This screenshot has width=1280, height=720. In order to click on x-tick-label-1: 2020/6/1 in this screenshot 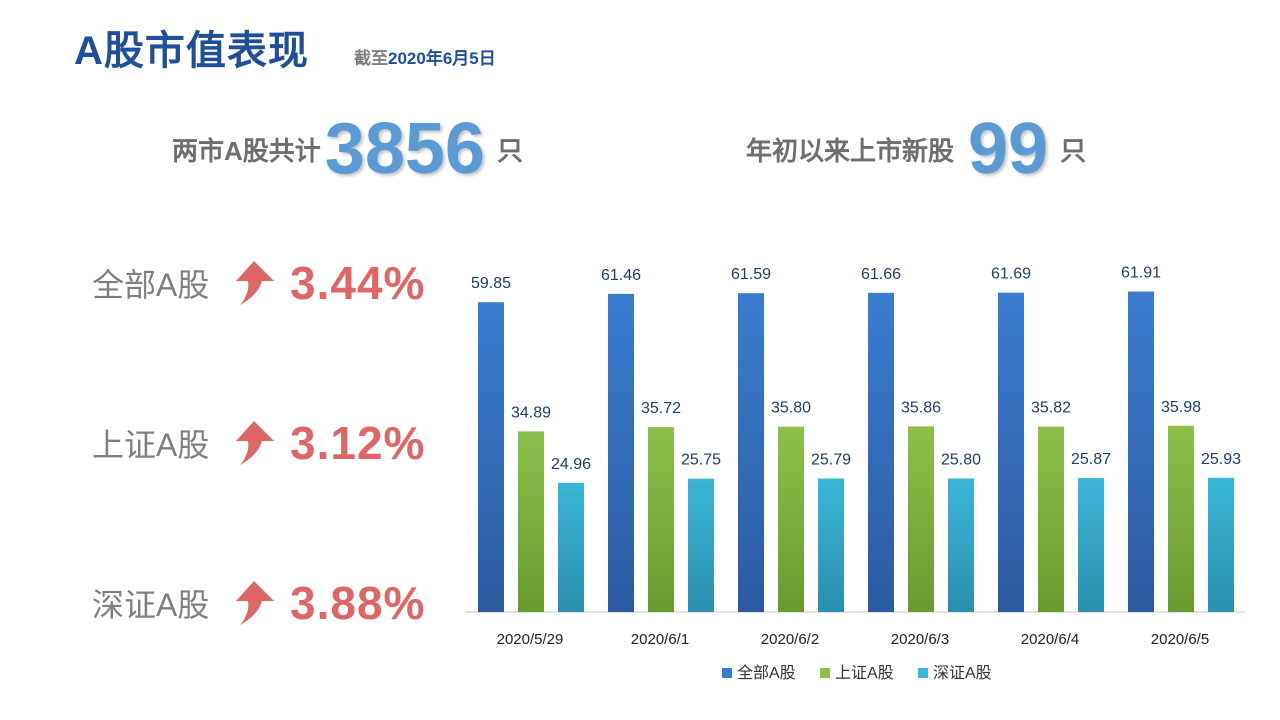, I will do `click(660, 639)`.